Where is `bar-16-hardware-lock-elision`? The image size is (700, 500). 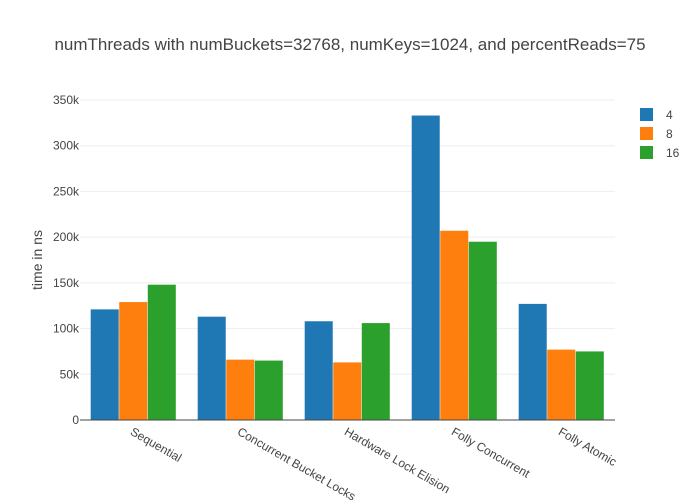 bar-16-hardware-lock-elision is located at coordinates (375, 371).